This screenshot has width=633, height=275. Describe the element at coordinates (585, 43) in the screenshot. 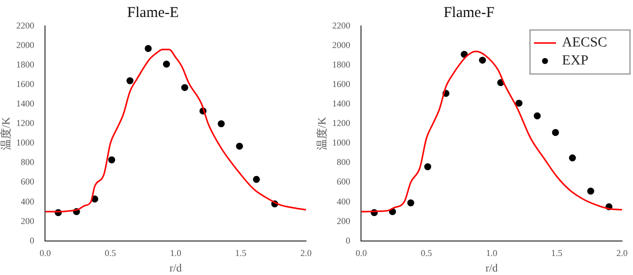

I see `legend-label: AECSC` at that location.